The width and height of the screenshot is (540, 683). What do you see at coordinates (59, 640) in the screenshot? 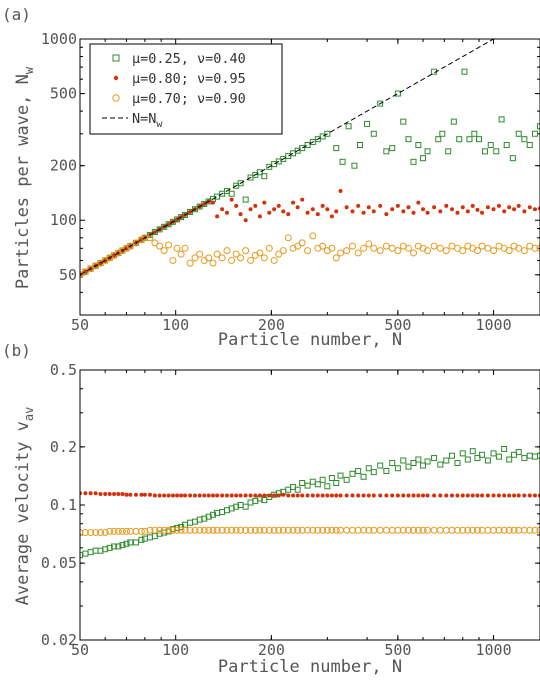
I see `y-tick-label: 0.02` at bounding box center [59, 640].